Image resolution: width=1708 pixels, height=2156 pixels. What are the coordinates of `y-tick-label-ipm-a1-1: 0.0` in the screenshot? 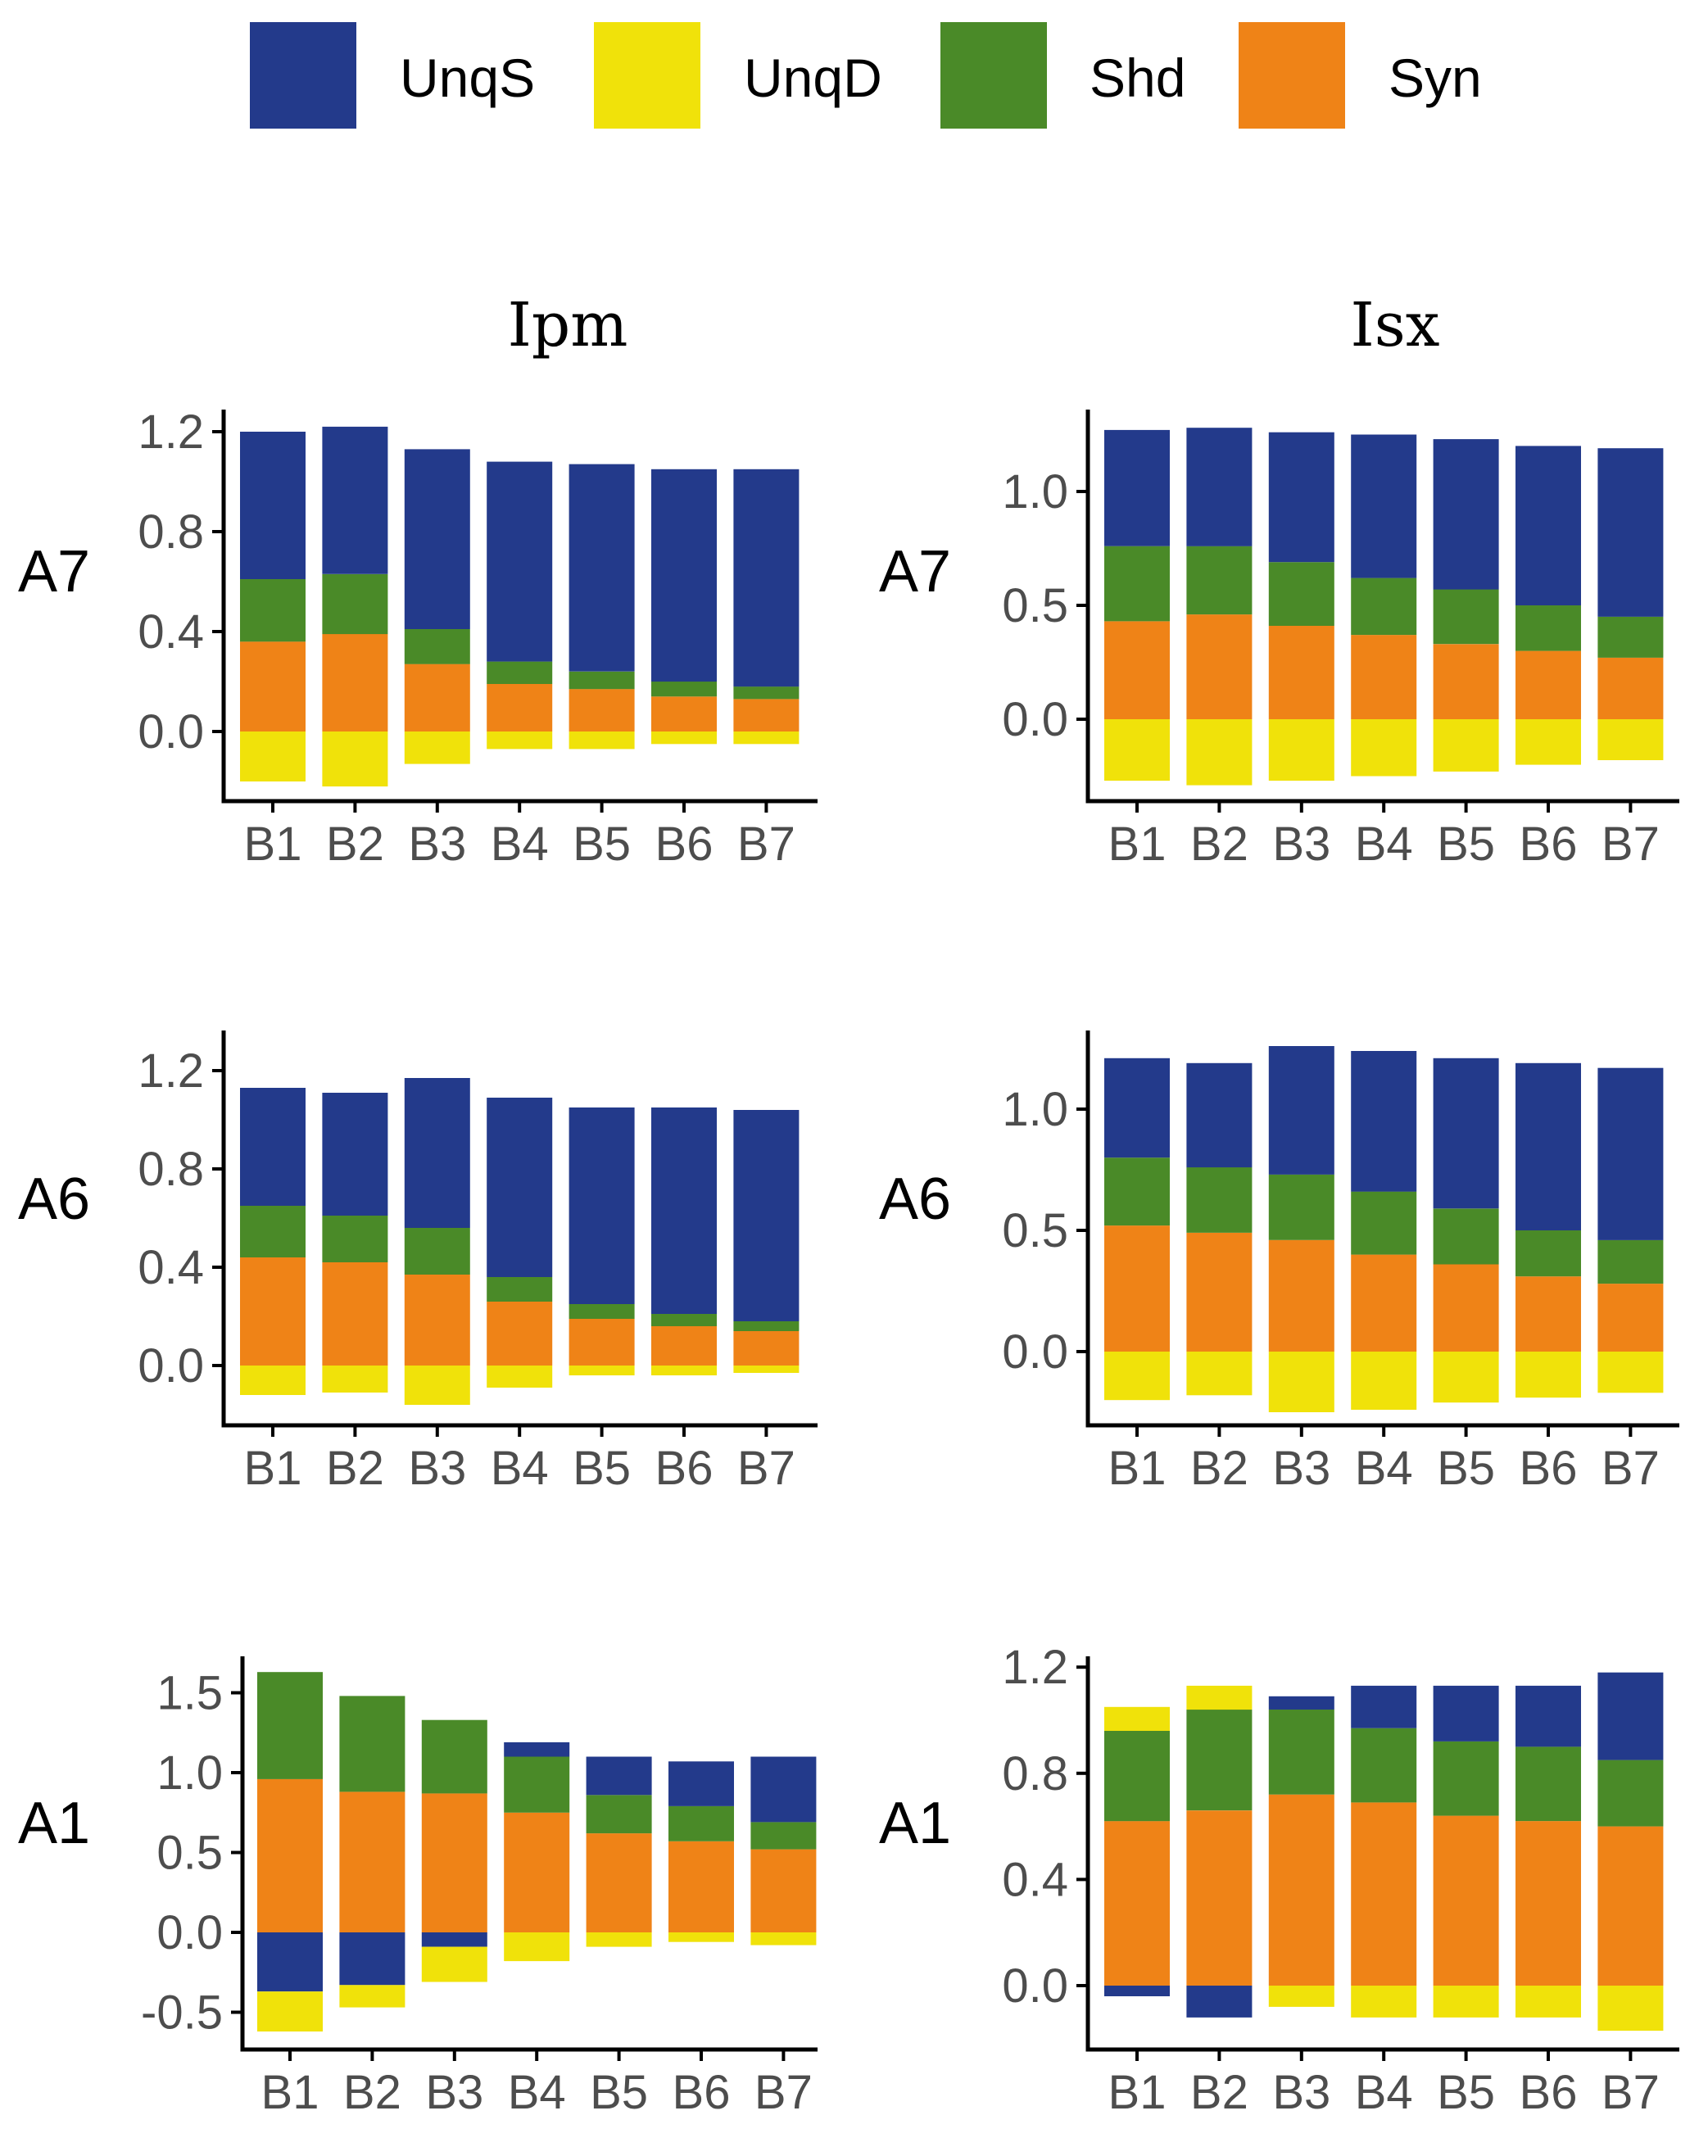 It's located at (190, 1932).